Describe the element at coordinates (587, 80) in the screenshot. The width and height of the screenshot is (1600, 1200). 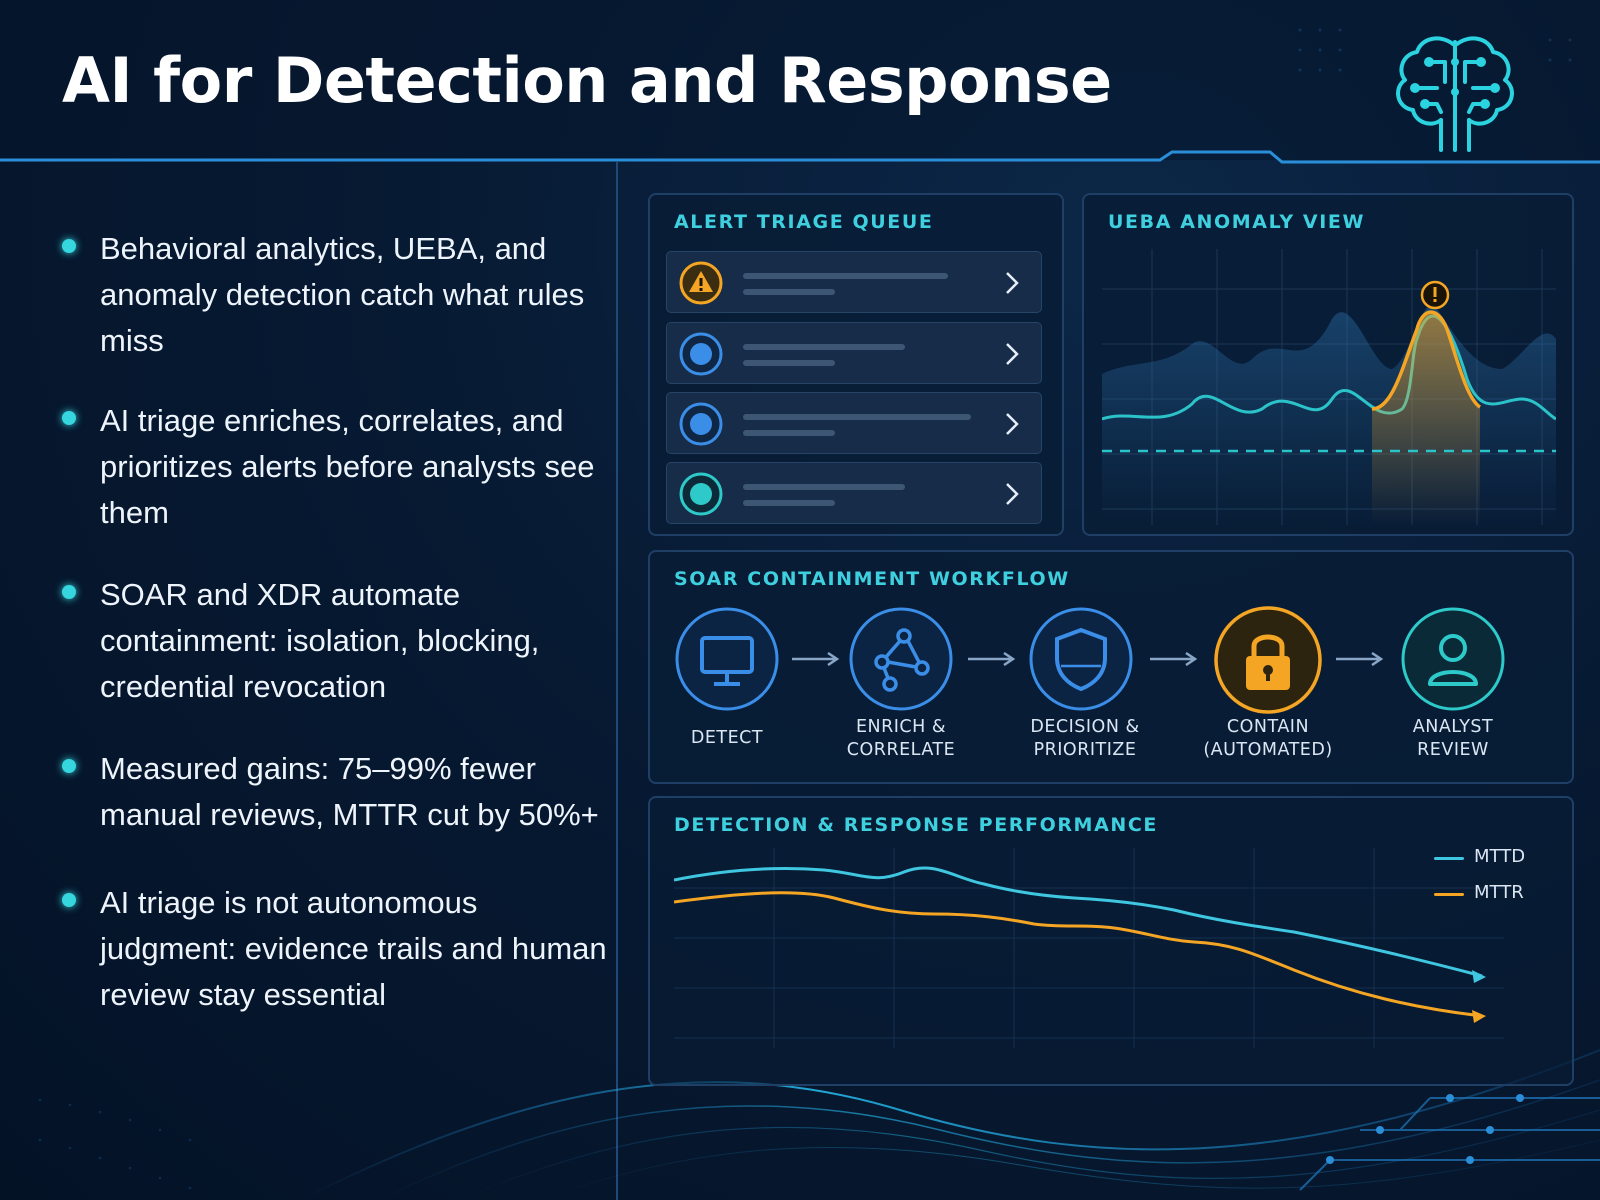
I see `page-title: AI for Detection and Response` at that location.